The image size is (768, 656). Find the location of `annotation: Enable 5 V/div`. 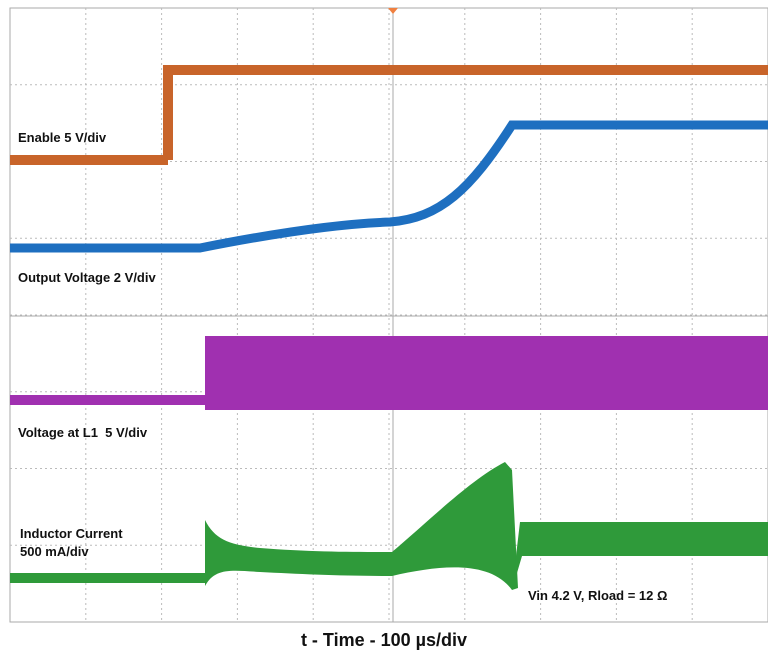

annotation: Enable 5 V/div is located at coordinates (62, 137).